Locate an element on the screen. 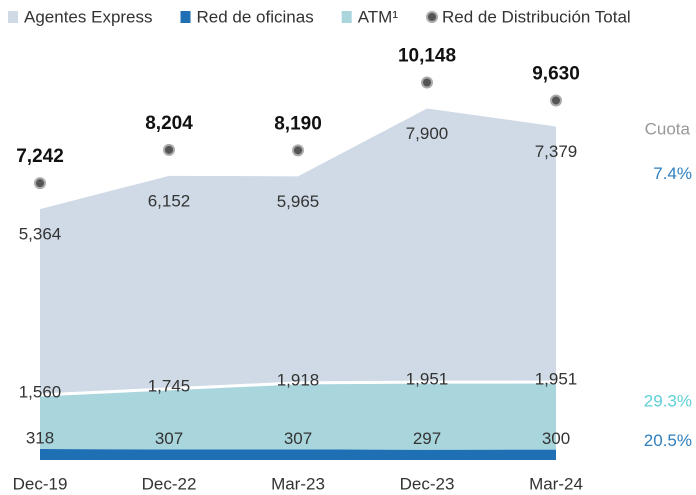 This screenshot has height=495, width=696. value-label: 6,152 is located at coordinates (169, 200).